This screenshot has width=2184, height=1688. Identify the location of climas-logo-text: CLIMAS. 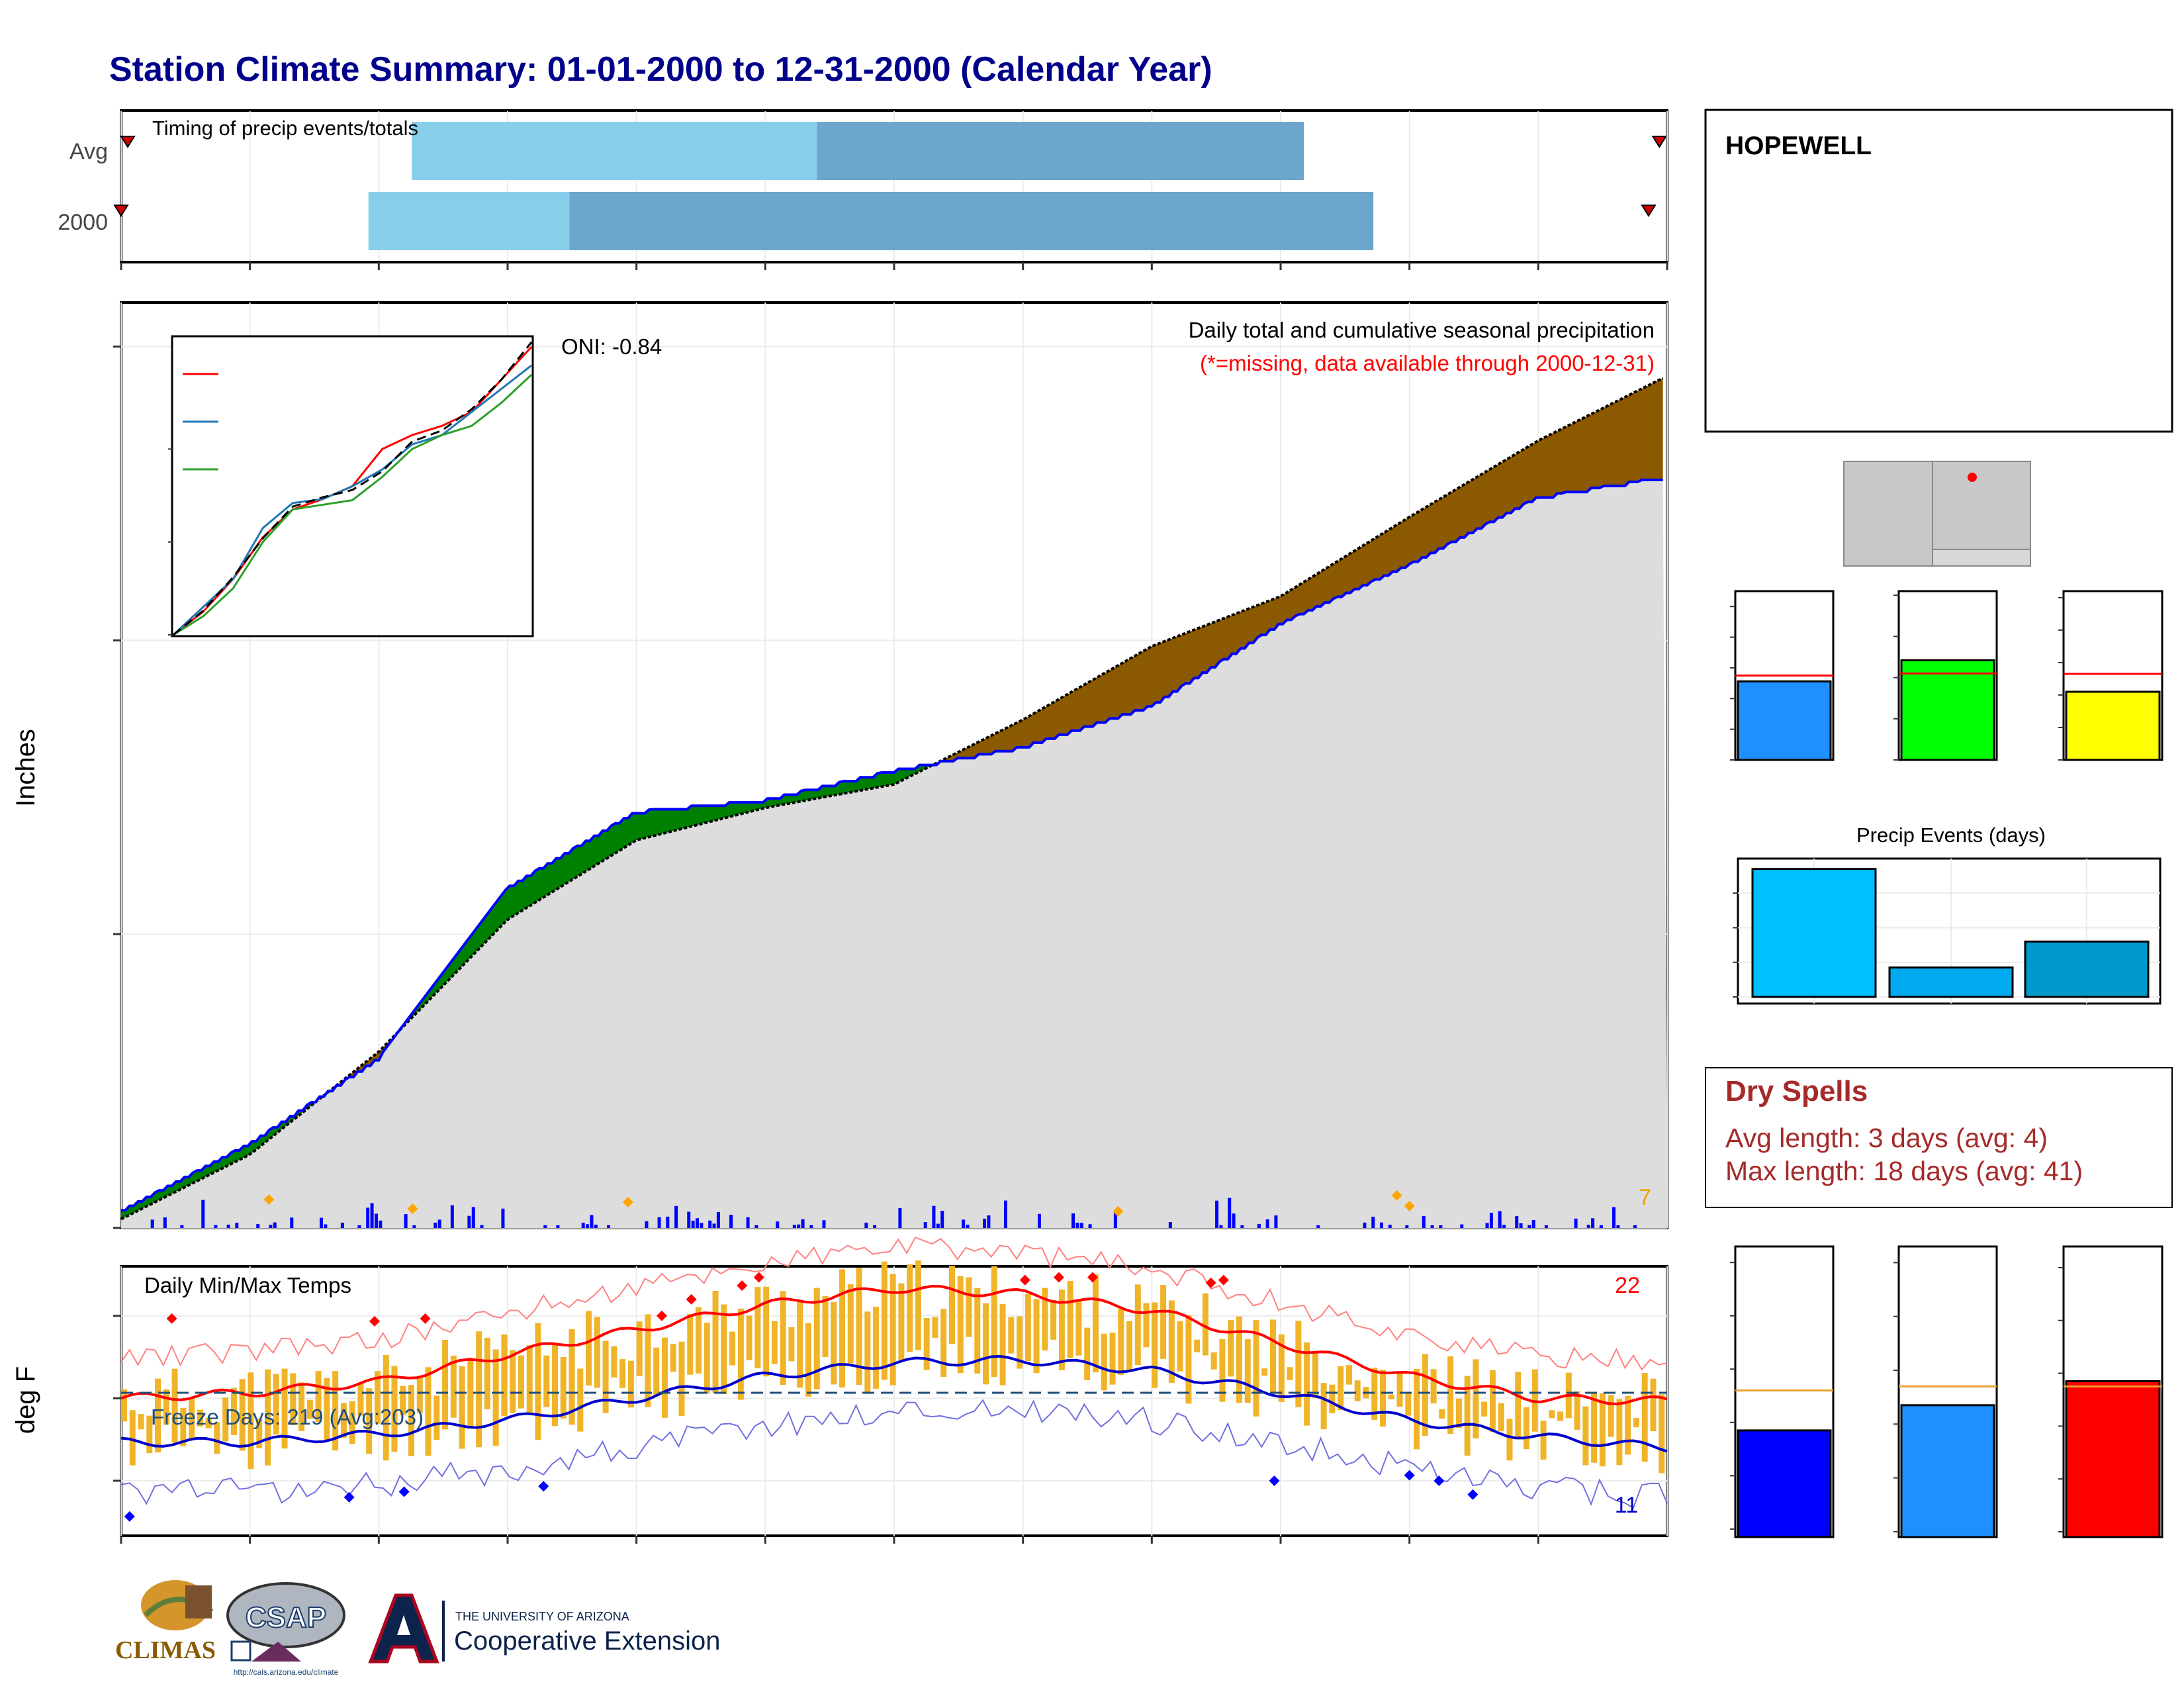
(165, 1650).